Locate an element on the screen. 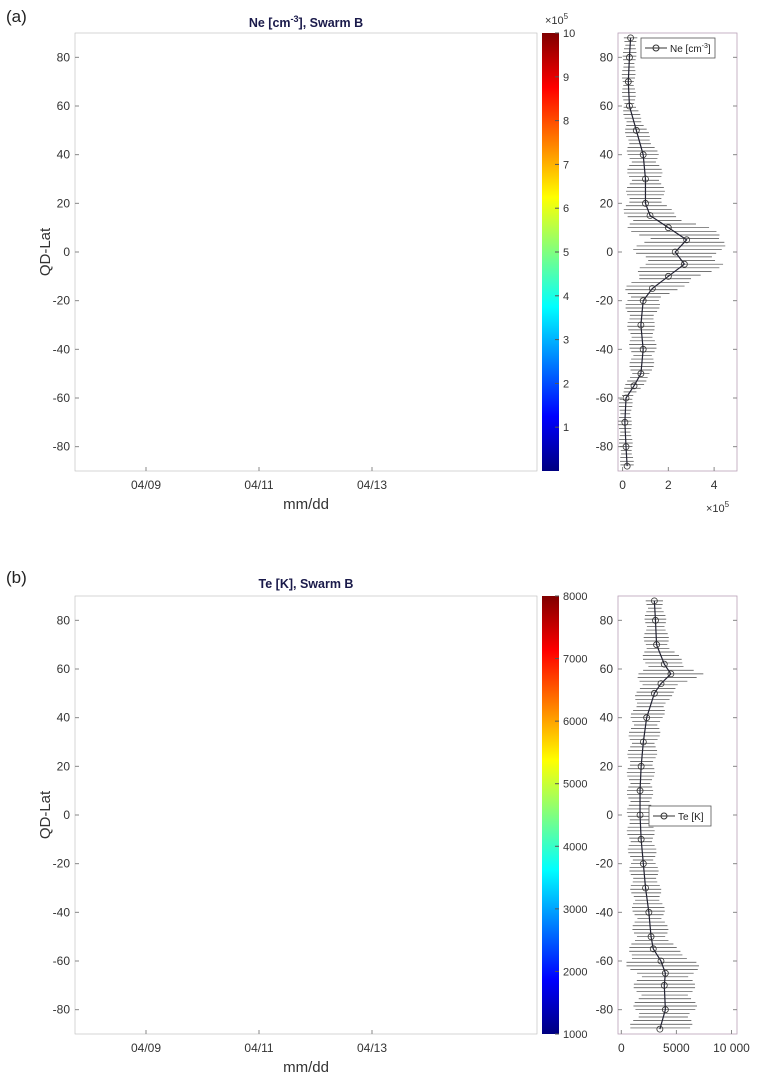 The height and width of the screenshot is (1085, 764). colorbar-tick-label: 2 is located at coordinates (566, 384).